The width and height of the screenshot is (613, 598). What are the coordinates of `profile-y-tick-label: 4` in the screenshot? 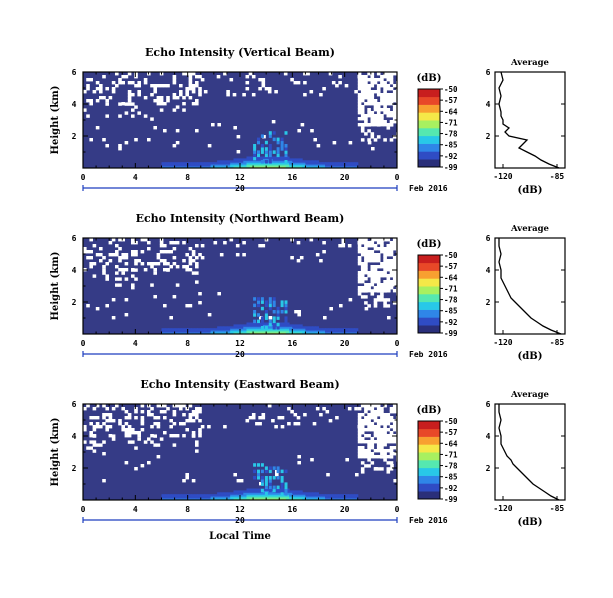 It's located at (488, 436).